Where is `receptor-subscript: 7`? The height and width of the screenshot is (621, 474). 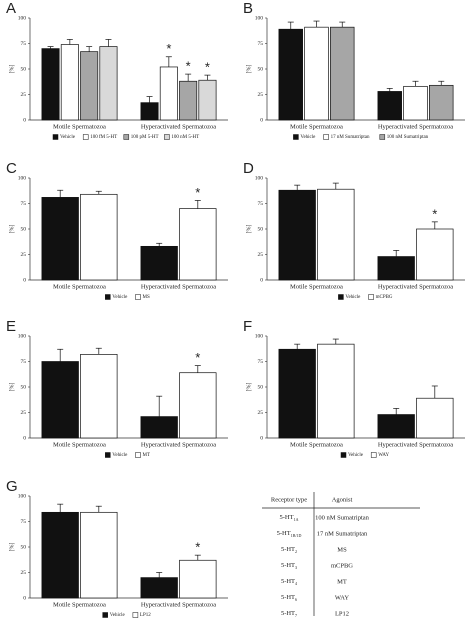
receptor-subscript: 7 is located at coordinates (296, 615).